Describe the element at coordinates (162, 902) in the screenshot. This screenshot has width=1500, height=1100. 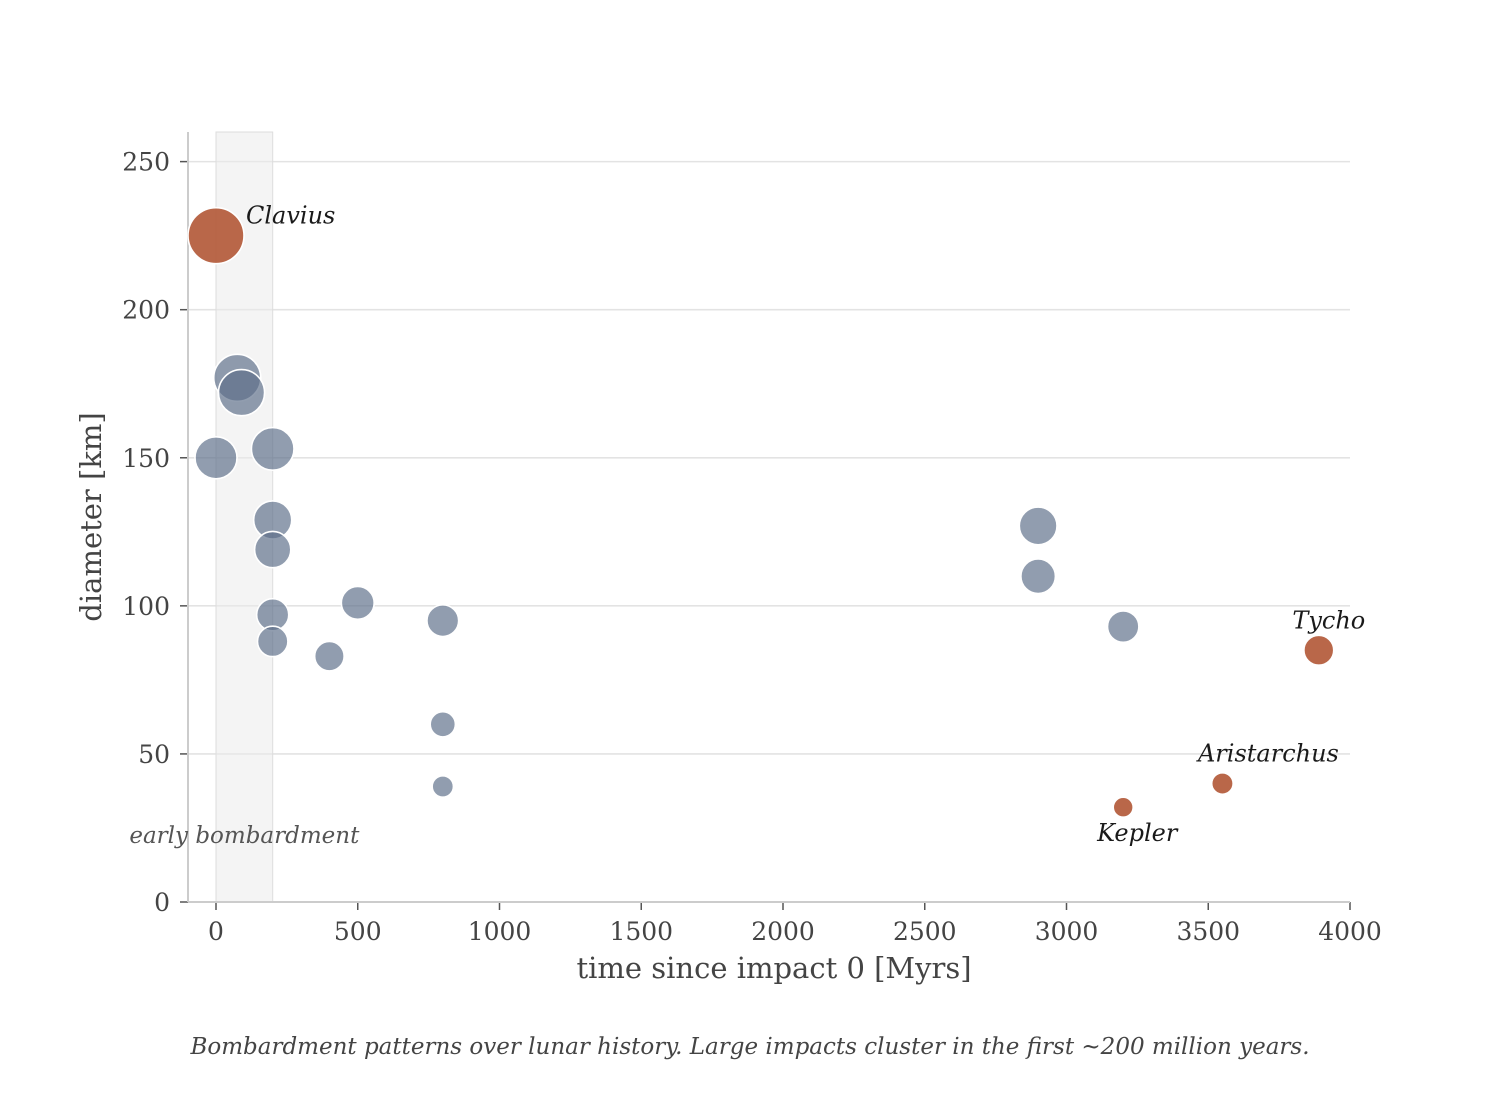
I see `y-tick-label: 0` at that location.